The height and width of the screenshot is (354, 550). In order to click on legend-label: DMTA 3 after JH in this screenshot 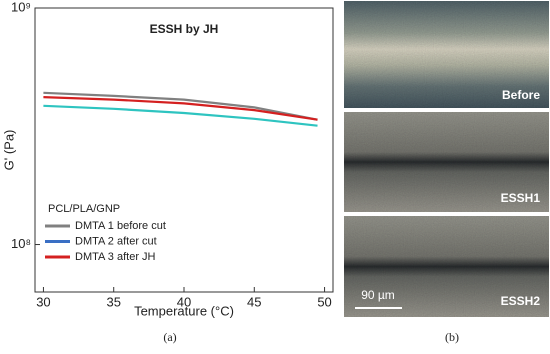, I will do `click(115, 257)`.